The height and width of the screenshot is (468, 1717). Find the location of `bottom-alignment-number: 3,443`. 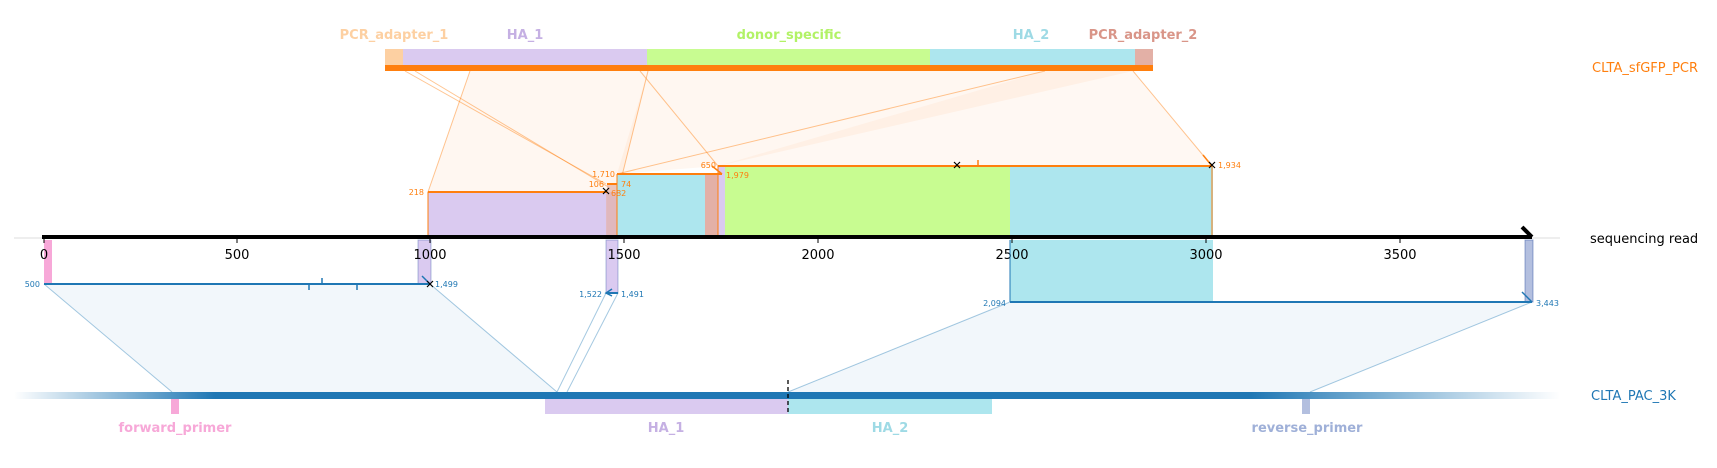

bottom-alignment-number: 3,443 is located at coordinates (1547, 303).